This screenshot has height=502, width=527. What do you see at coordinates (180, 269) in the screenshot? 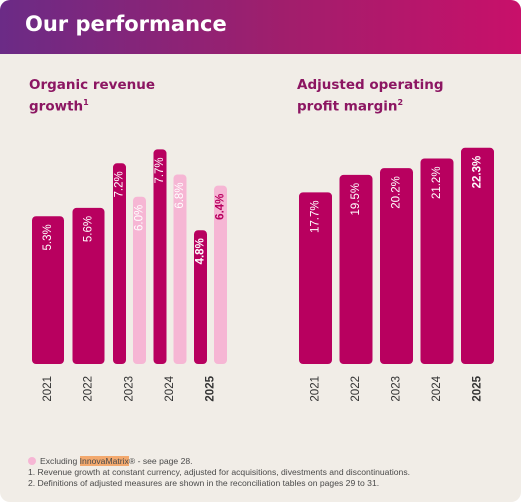
I see `bar-0-secondary-2024` at bounding box center [180, 269].